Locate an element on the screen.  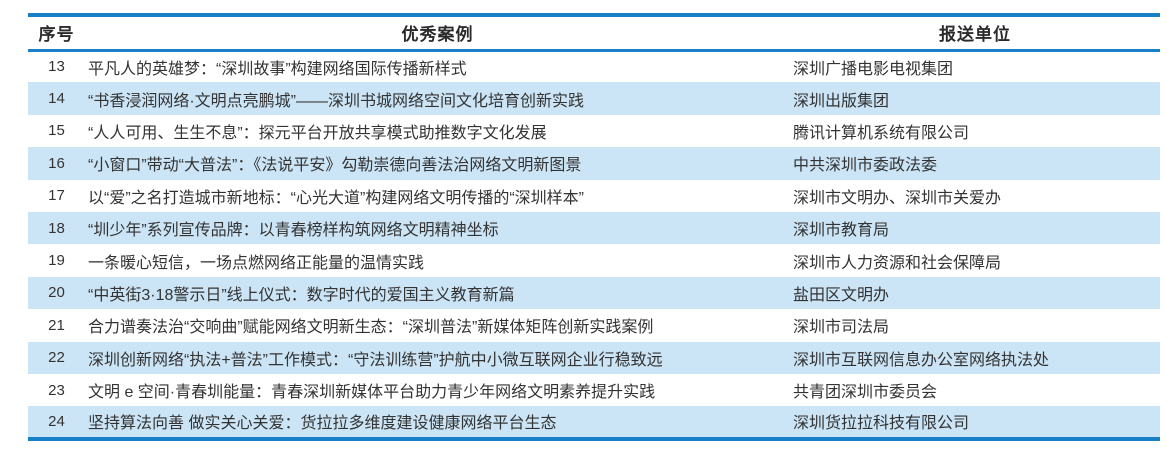
row-number-cell: 16 is located at coordinates (56, 163).